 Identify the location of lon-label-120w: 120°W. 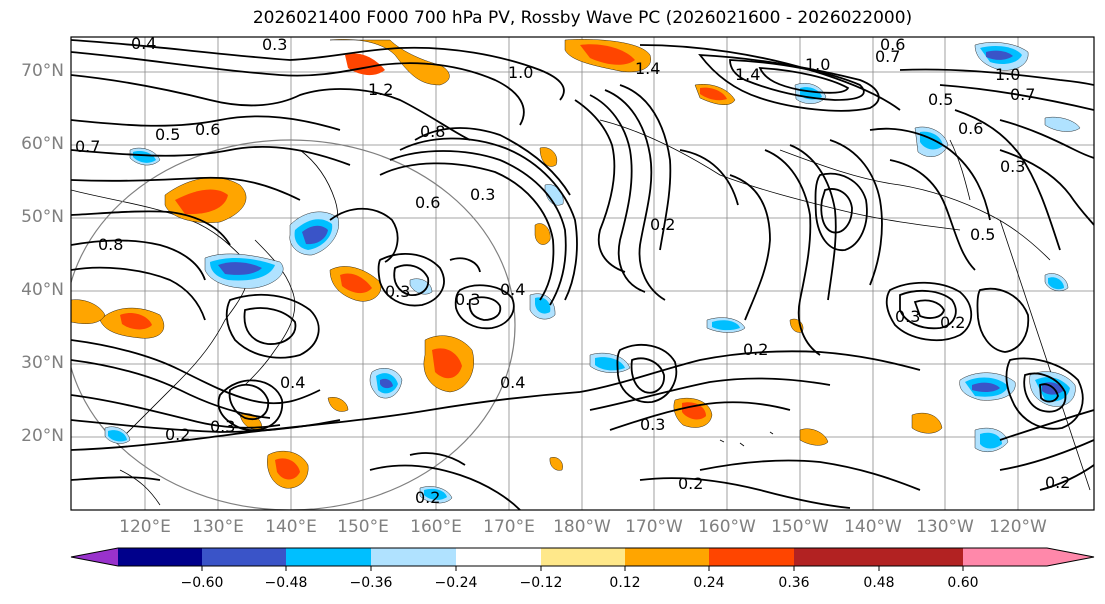
(1018, 527).